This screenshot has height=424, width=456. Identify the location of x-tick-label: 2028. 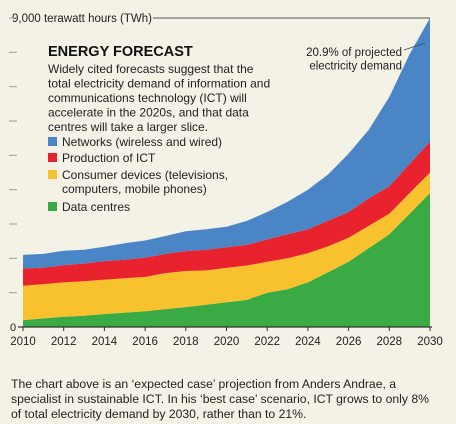
(390, 342).